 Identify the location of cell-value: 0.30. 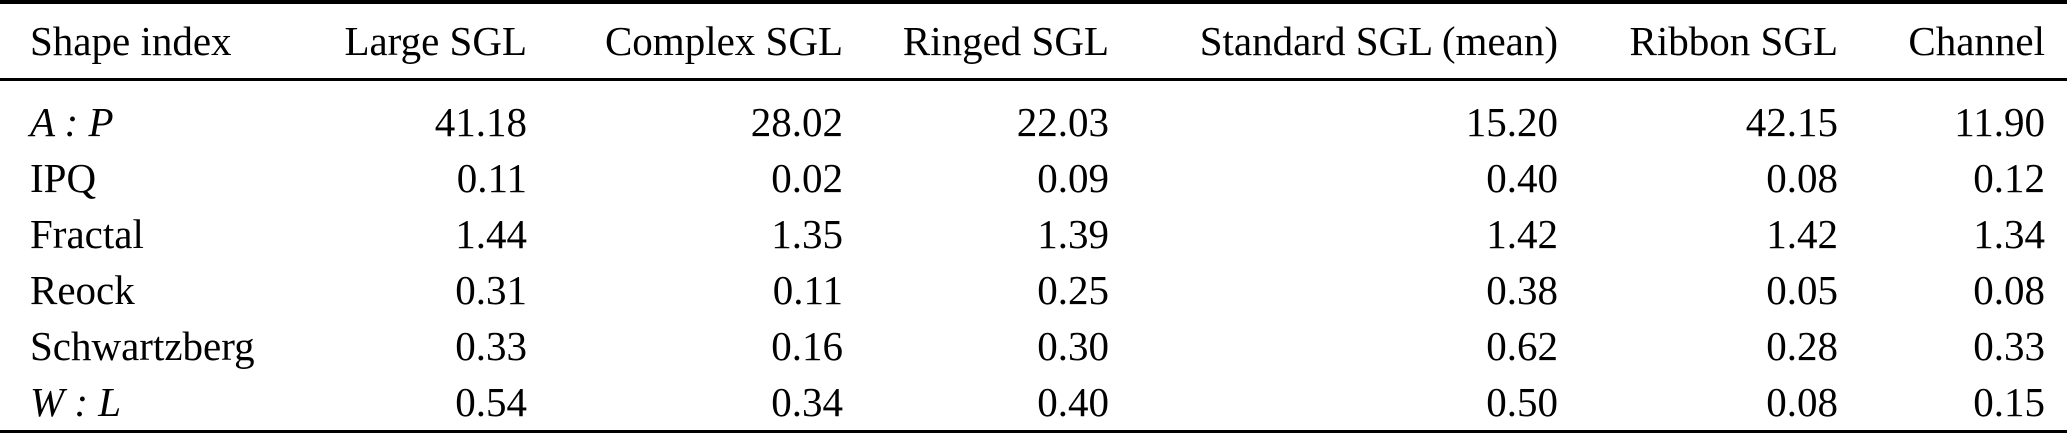
(1073, 346).